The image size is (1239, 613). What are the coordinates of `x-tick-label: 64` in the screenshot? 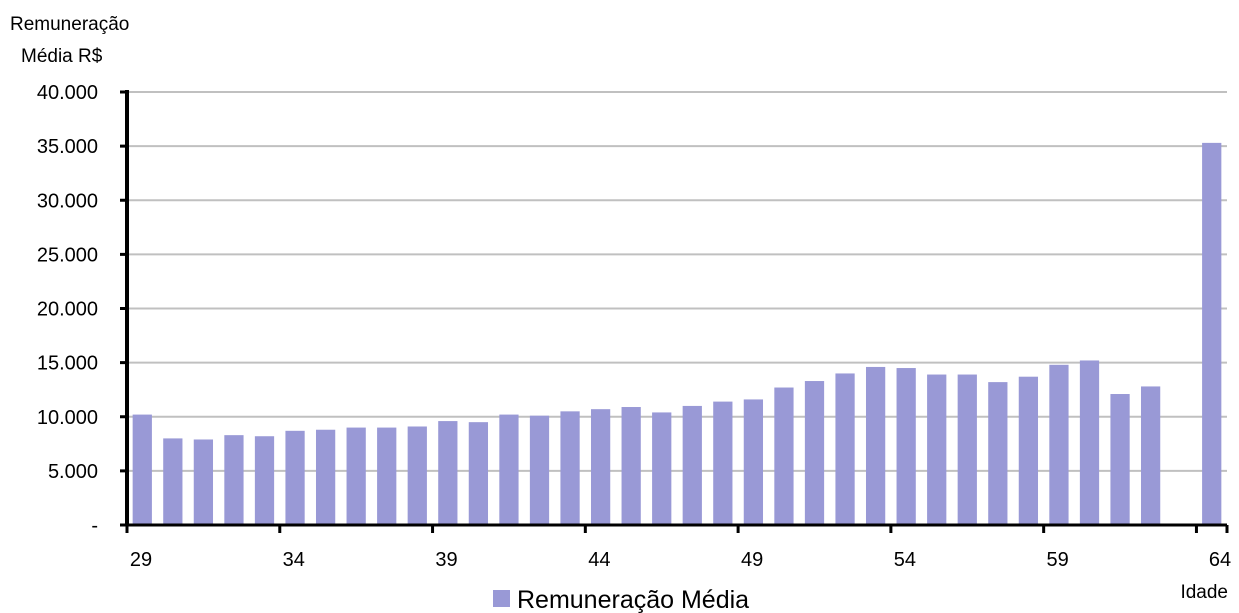 It's located at (1220, 560).